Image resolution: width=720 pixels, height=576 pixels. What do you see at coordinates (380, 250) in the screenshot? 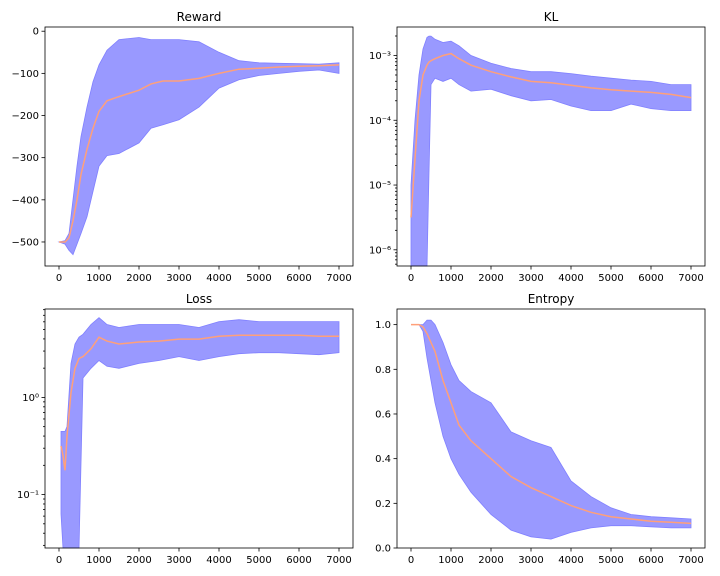
I see `kl-ytick-label: 10⁻⁶` at bounding box center [380, 250].